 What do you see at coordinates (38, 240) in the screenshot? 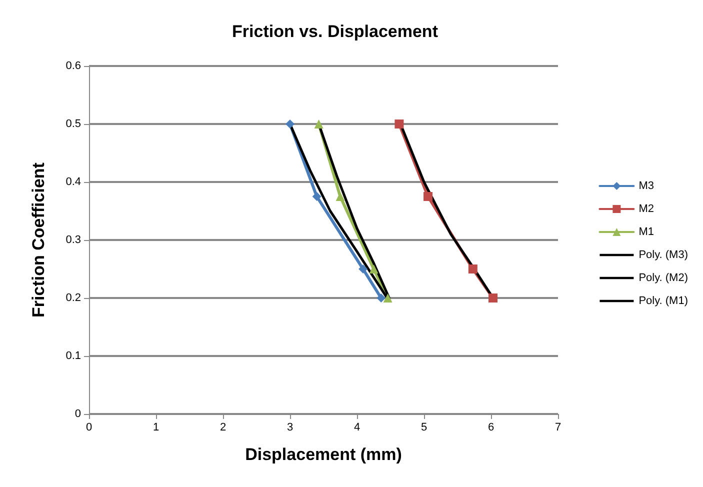
I see `y-axis-title: Friction Coefficient` at bounding box center [38, 240].